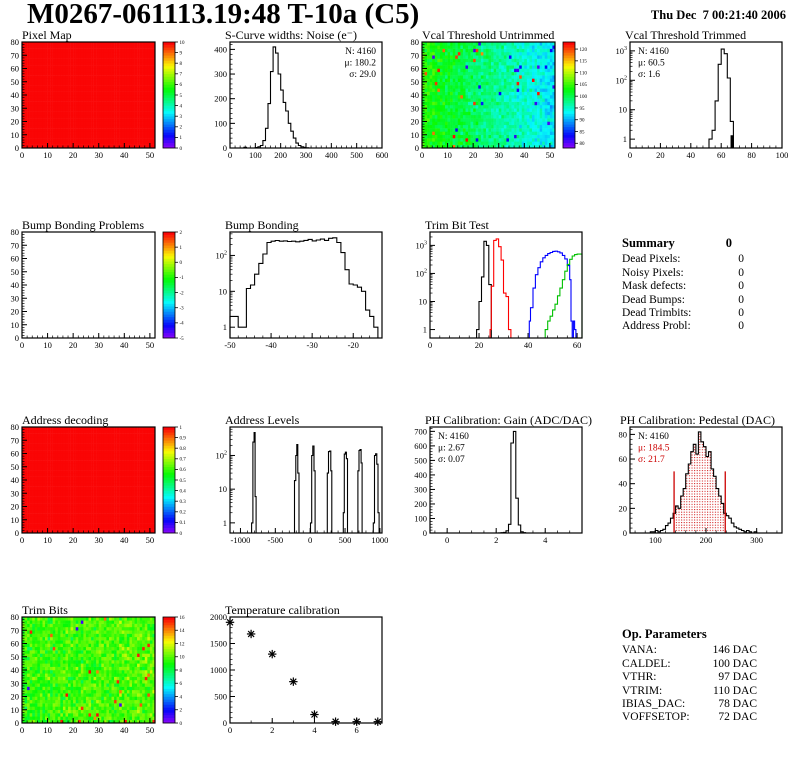  What do you see at coordinates (583, 109) in the screenshot?
I see `svg-text: 95` at bounding box center [583, 109].